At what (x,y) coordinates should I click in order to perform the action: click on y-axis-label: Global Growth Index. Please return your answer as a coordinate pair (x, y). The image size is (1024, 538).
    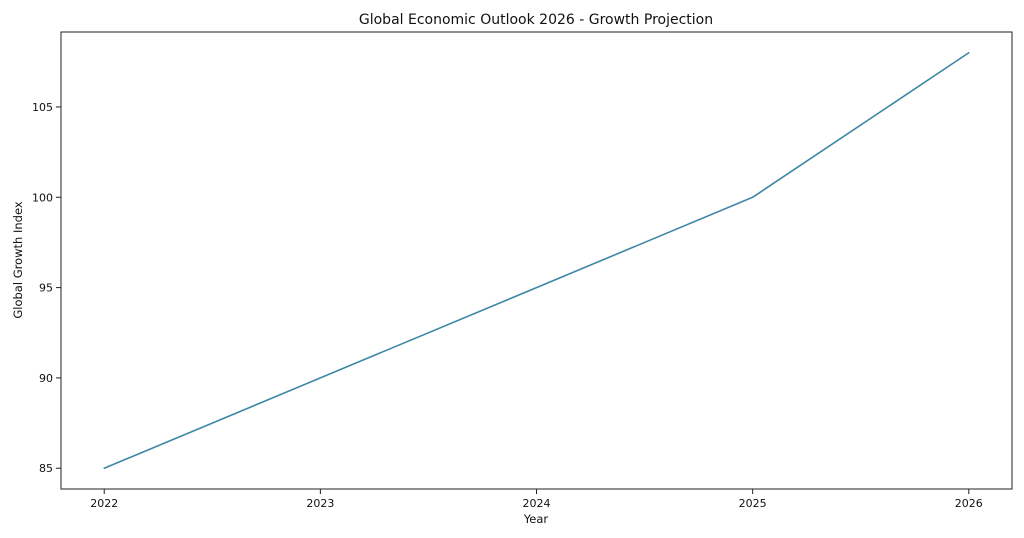
    Looking at the image, I should click on (18, 259).